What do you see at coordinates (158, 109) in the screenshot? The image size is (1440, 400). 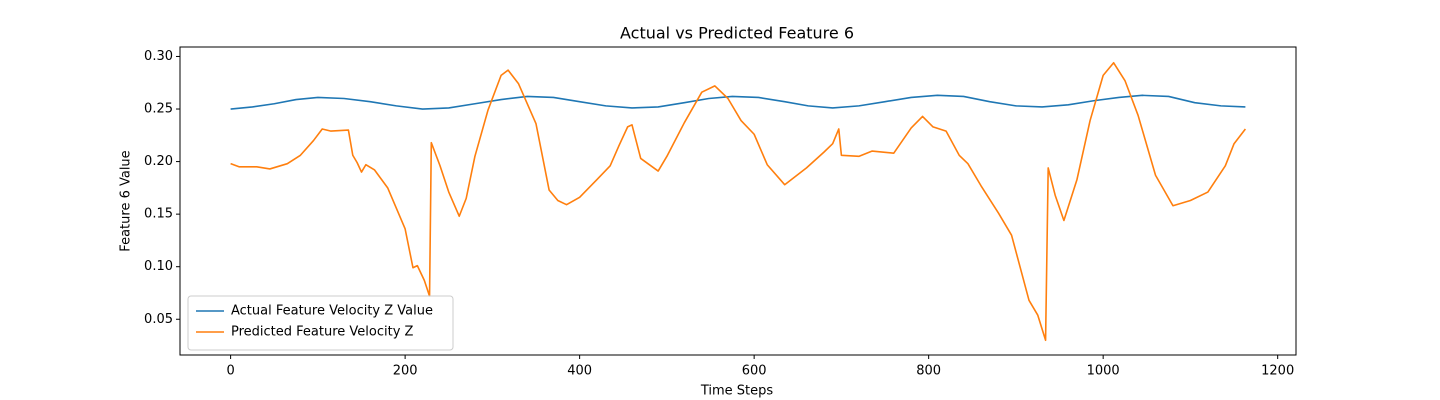 I see `y-tick-label: 0.25` at bounding box center [158, 109].